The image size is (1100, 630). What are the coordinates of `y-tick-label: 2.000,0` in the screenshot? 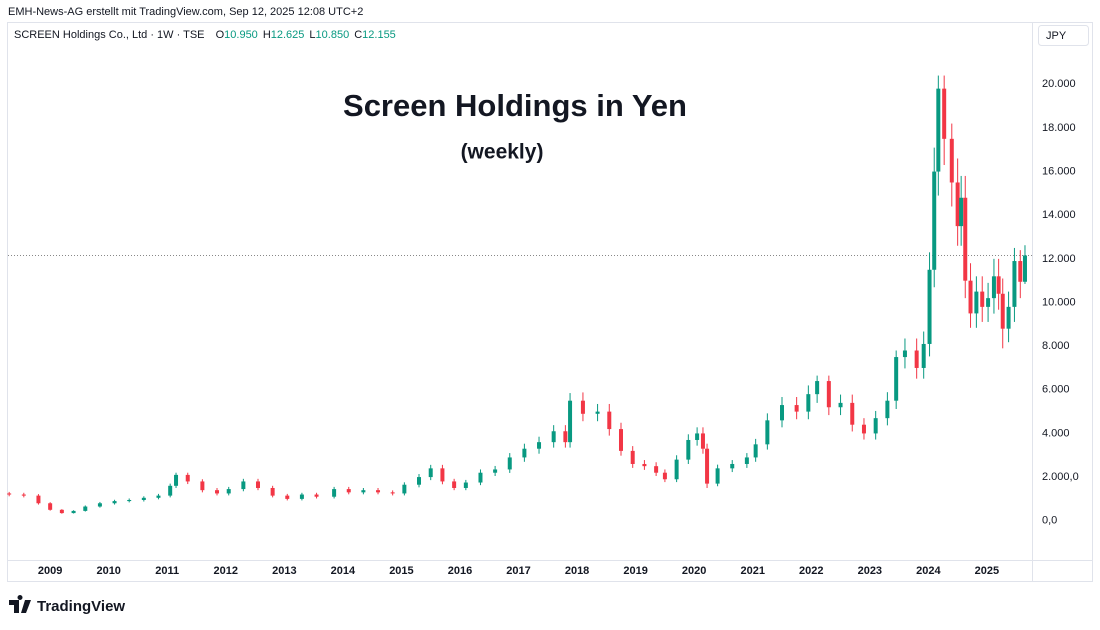 It's located at (1060, 477).